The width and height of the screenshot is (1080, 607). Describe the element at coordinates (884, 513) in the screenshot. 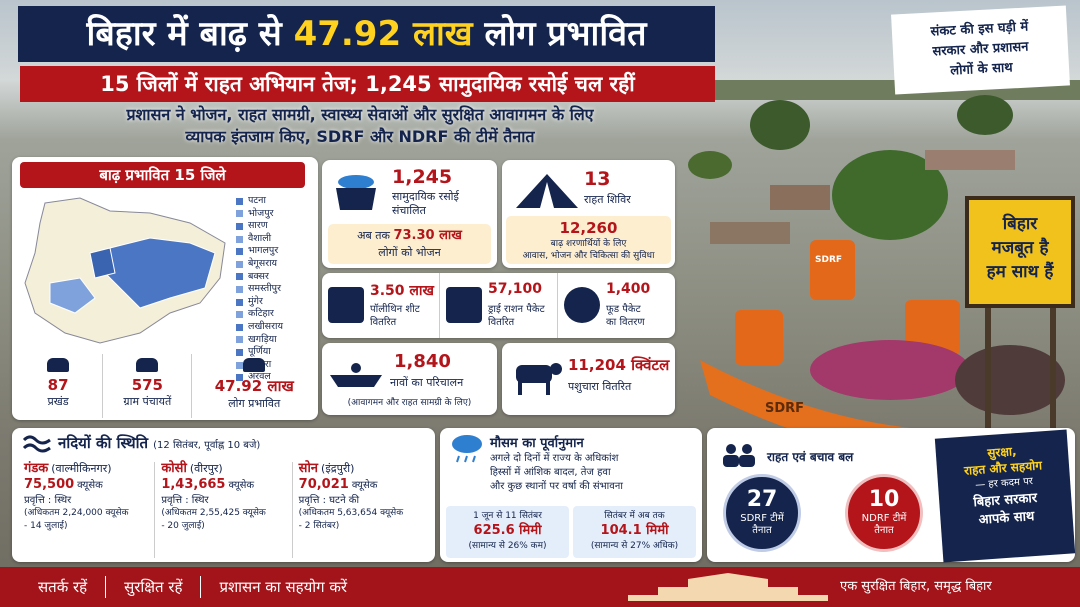

I see `team-badge: 10 NDRF टीमें तैनात` at that location.